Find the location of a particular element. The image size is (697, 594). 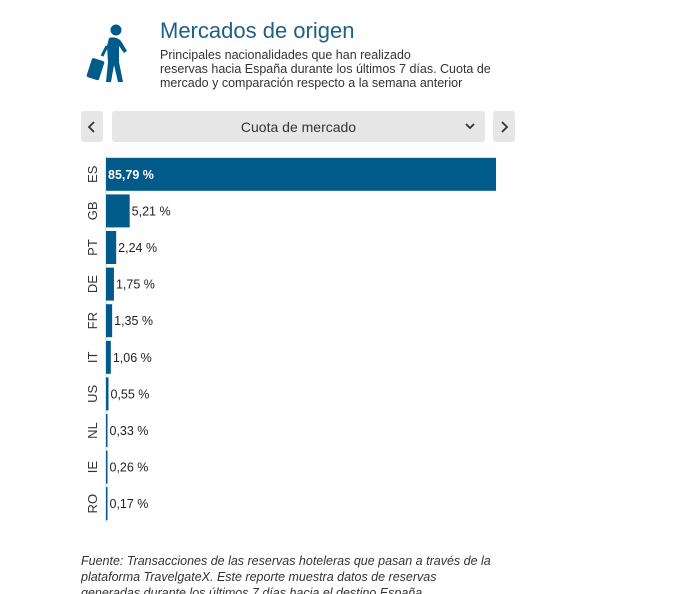

metric-dropdown: Cuota de mercado is located at coordinates (298, 126).